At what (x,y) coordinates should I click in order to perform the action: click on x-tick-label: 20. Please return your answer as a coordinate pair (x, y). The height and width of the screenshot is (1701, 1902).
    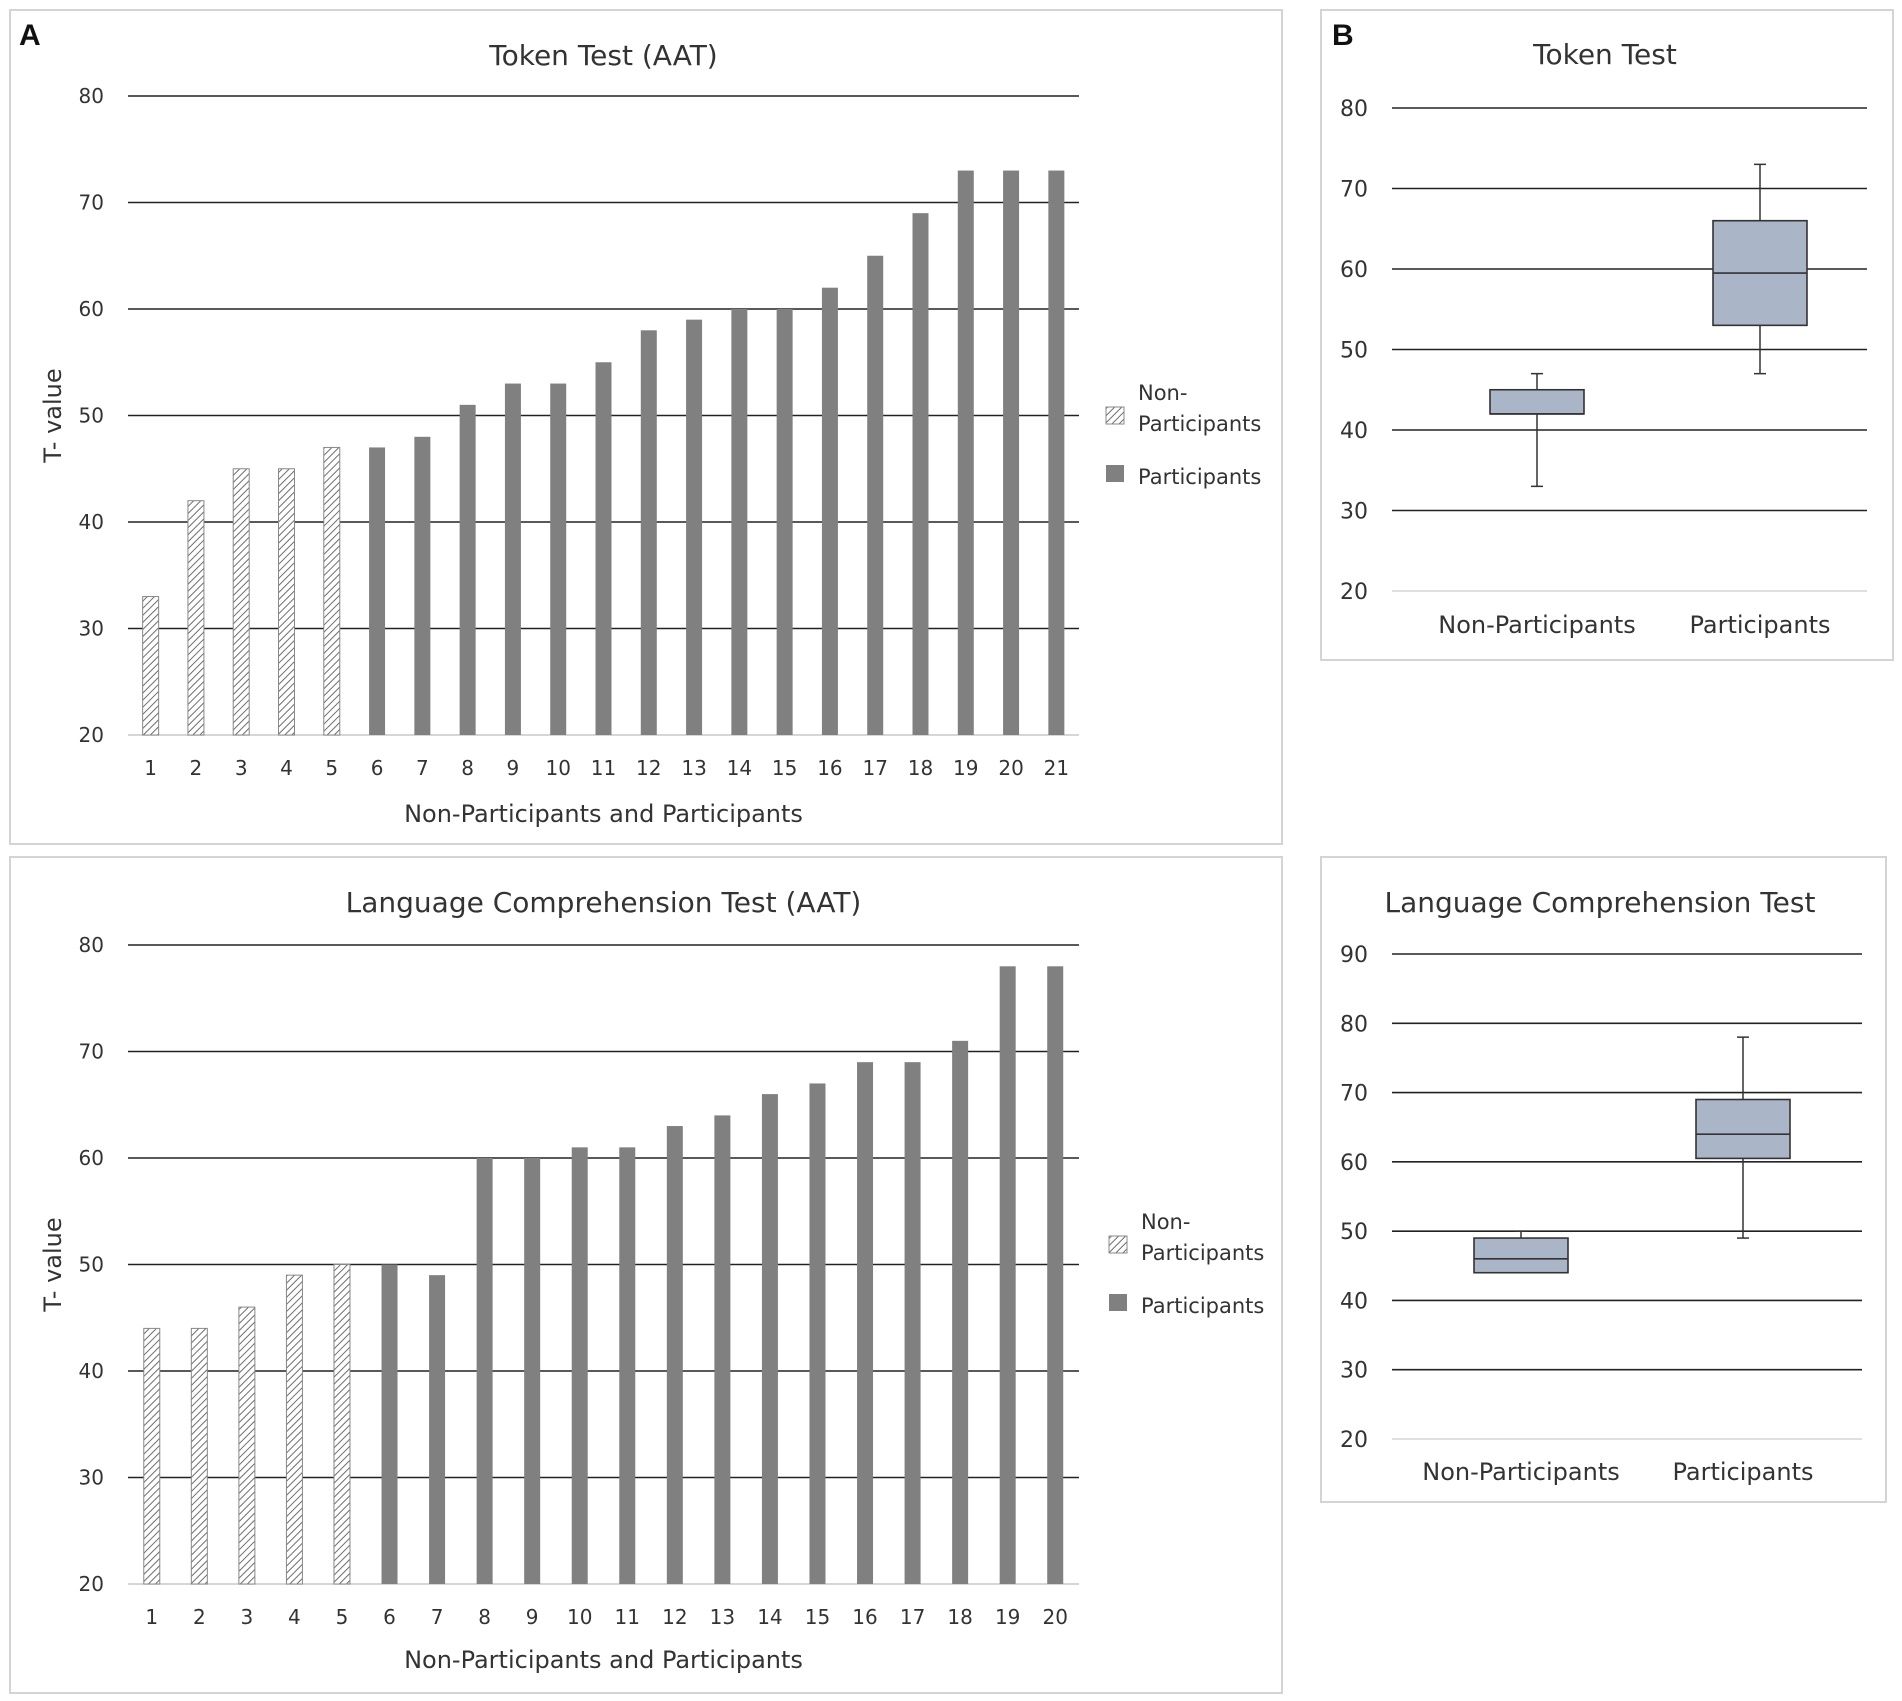
    Looking at the image, I should click on (1054, 1617).